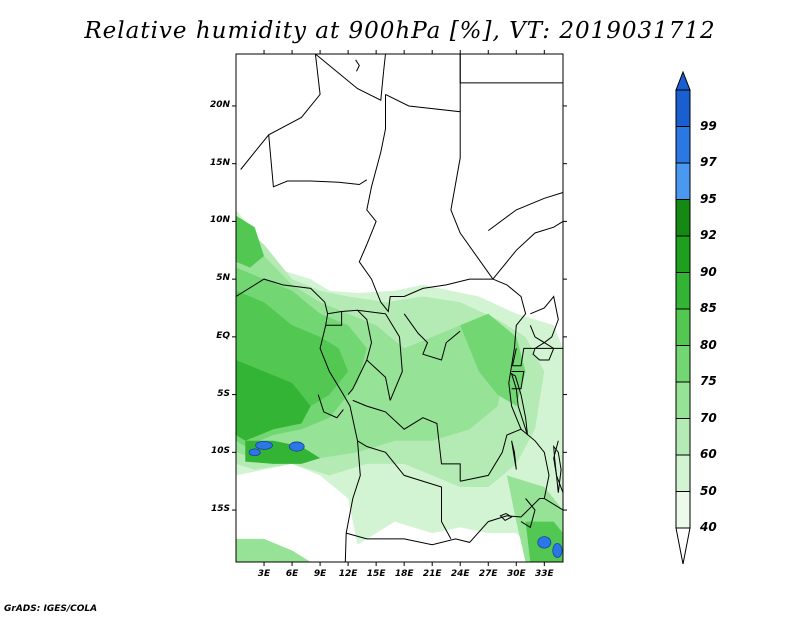  I want to click on humidity-zone-80-ne, so click(250, 241).